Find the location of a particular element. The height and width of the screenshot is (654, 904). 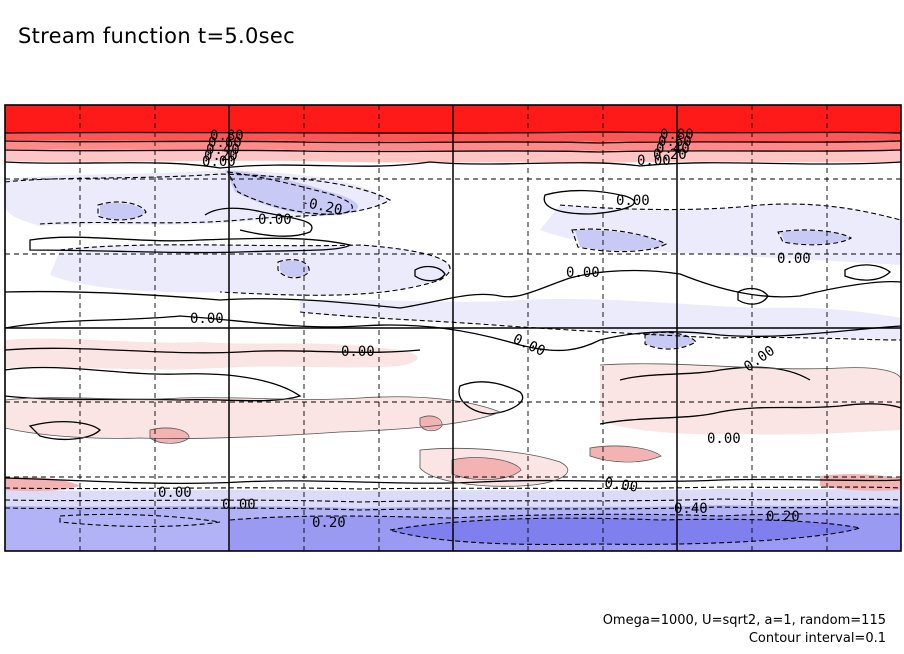

neg-contour-m is located at coordinates (140, 520).